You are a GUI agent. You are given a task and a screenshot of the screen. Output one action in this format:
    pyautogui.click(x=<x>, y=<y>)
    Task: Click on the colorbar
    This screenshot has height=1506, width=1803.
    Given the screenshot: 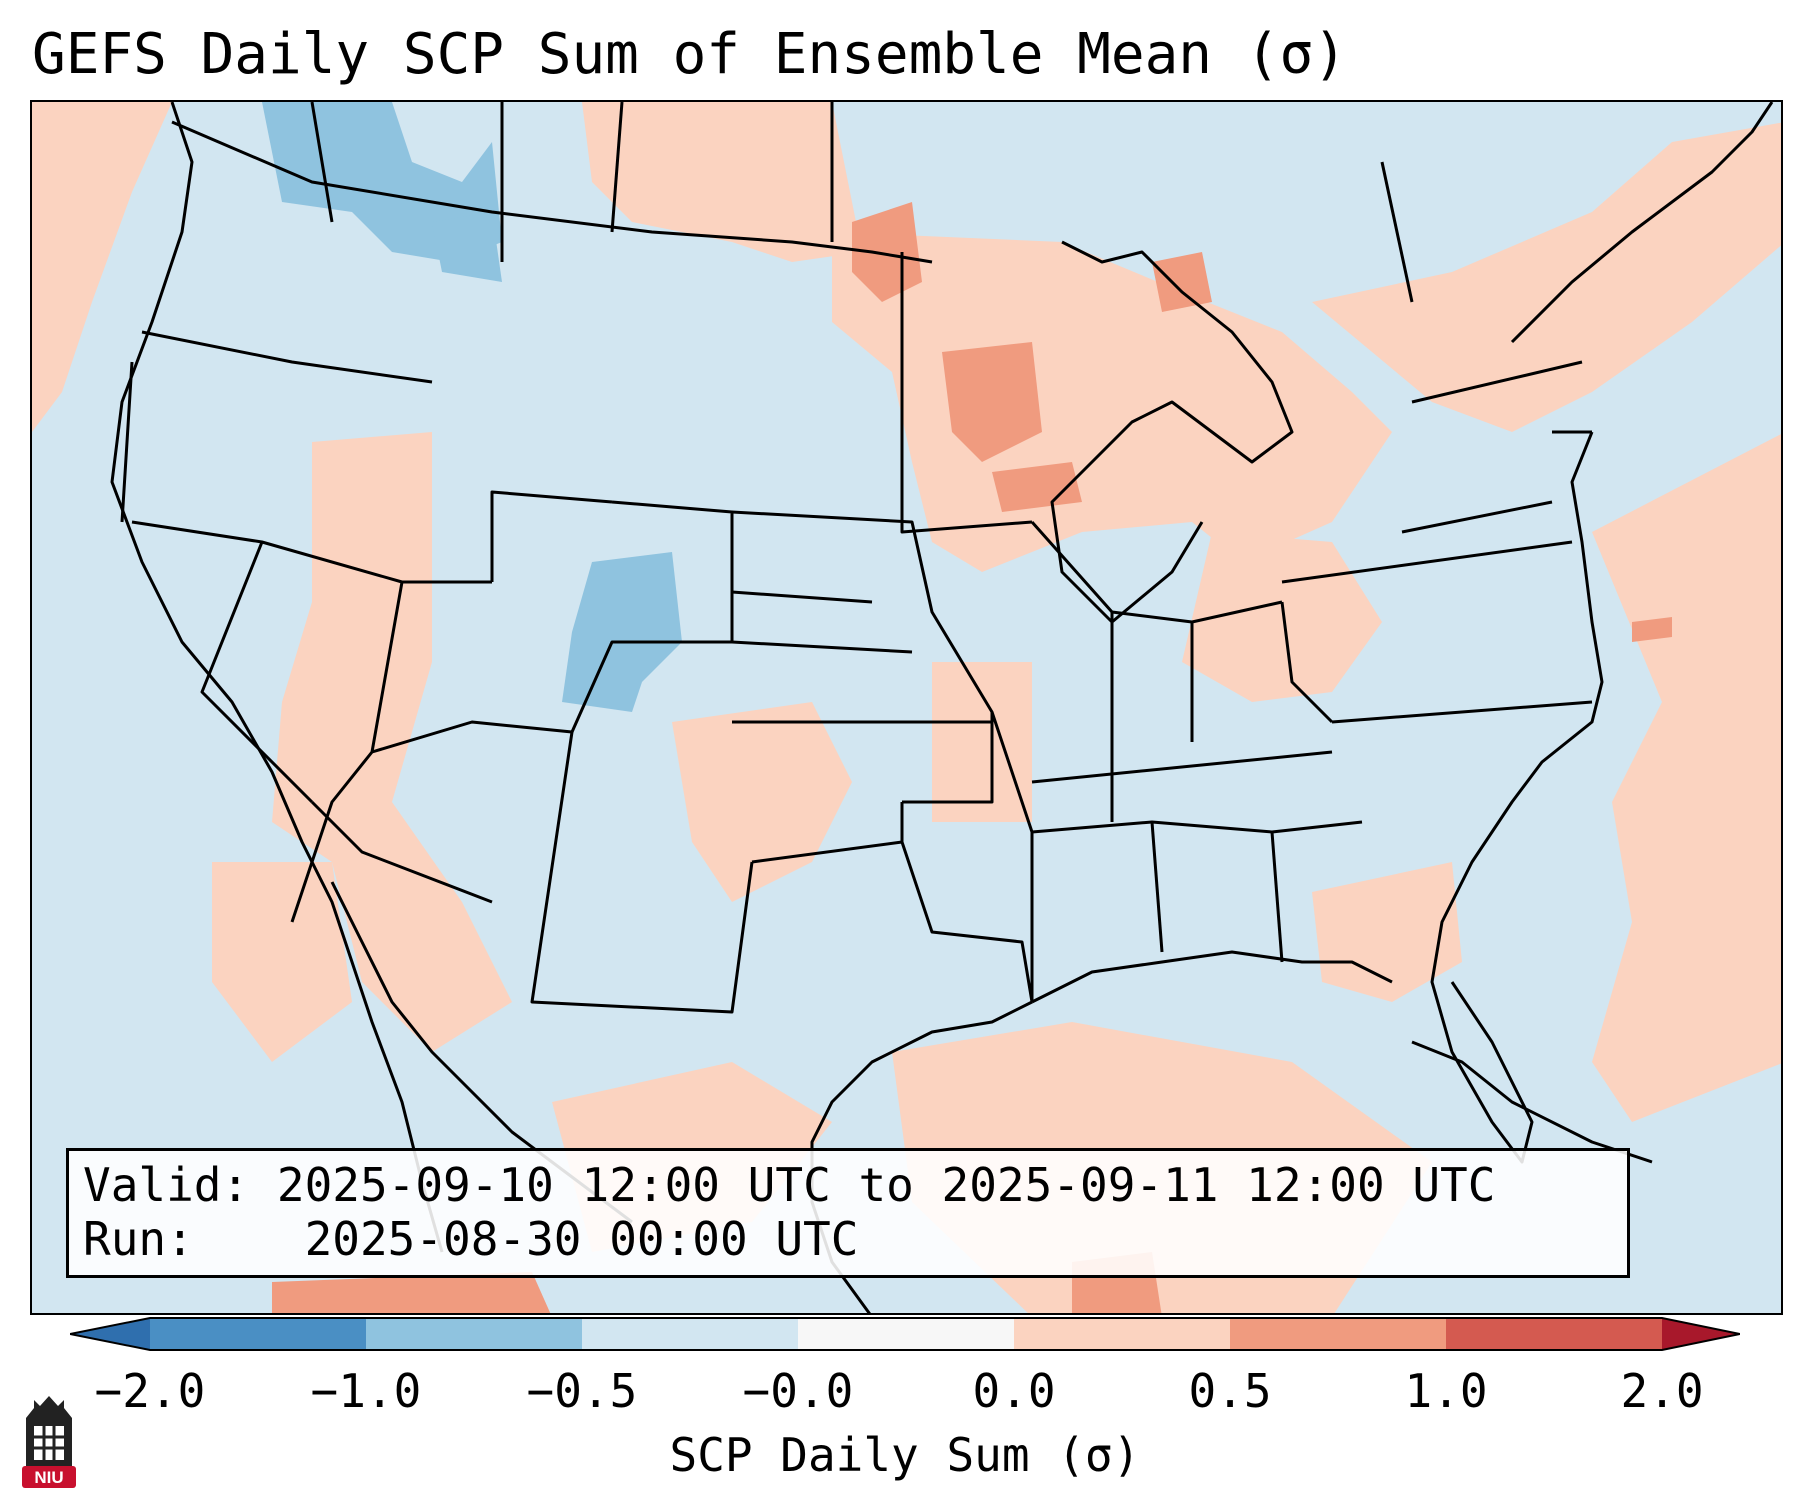 What is the action you would take?
    pyautogui.click(x=905, y=1334)
    